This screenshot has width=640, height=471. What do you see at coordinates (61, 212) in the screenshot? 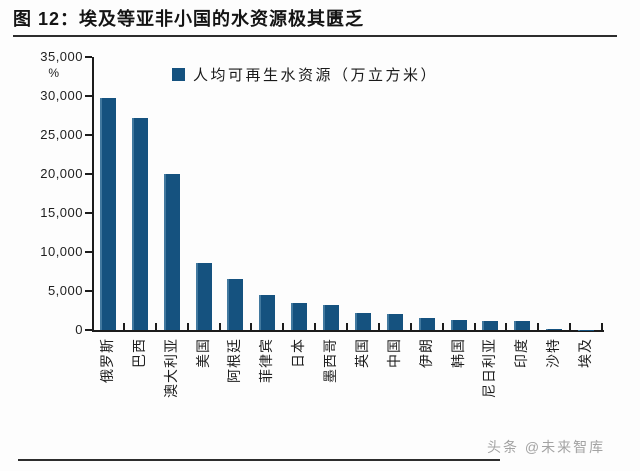
I see `y-axis-tick-label: 15,000` at bounding box center [61, 212].